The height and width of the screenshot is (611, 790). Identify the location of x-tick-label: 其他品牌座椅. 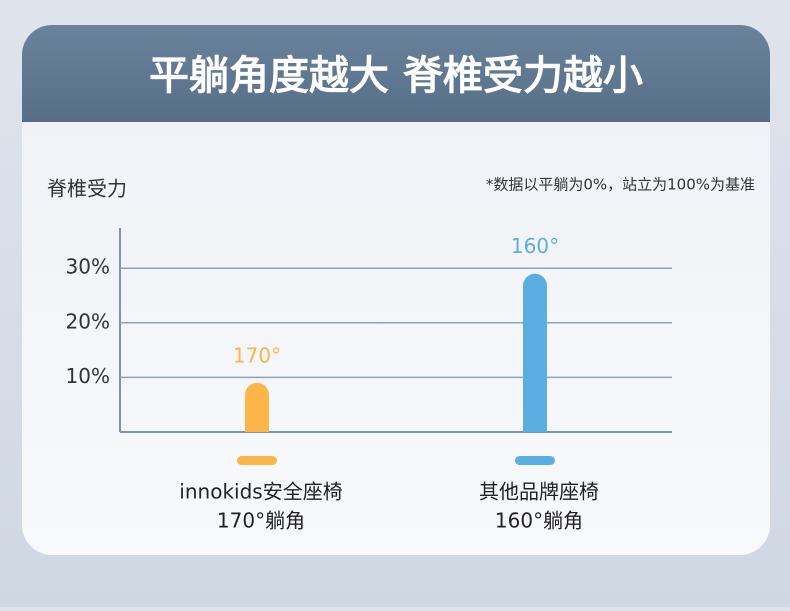
(539, 492).